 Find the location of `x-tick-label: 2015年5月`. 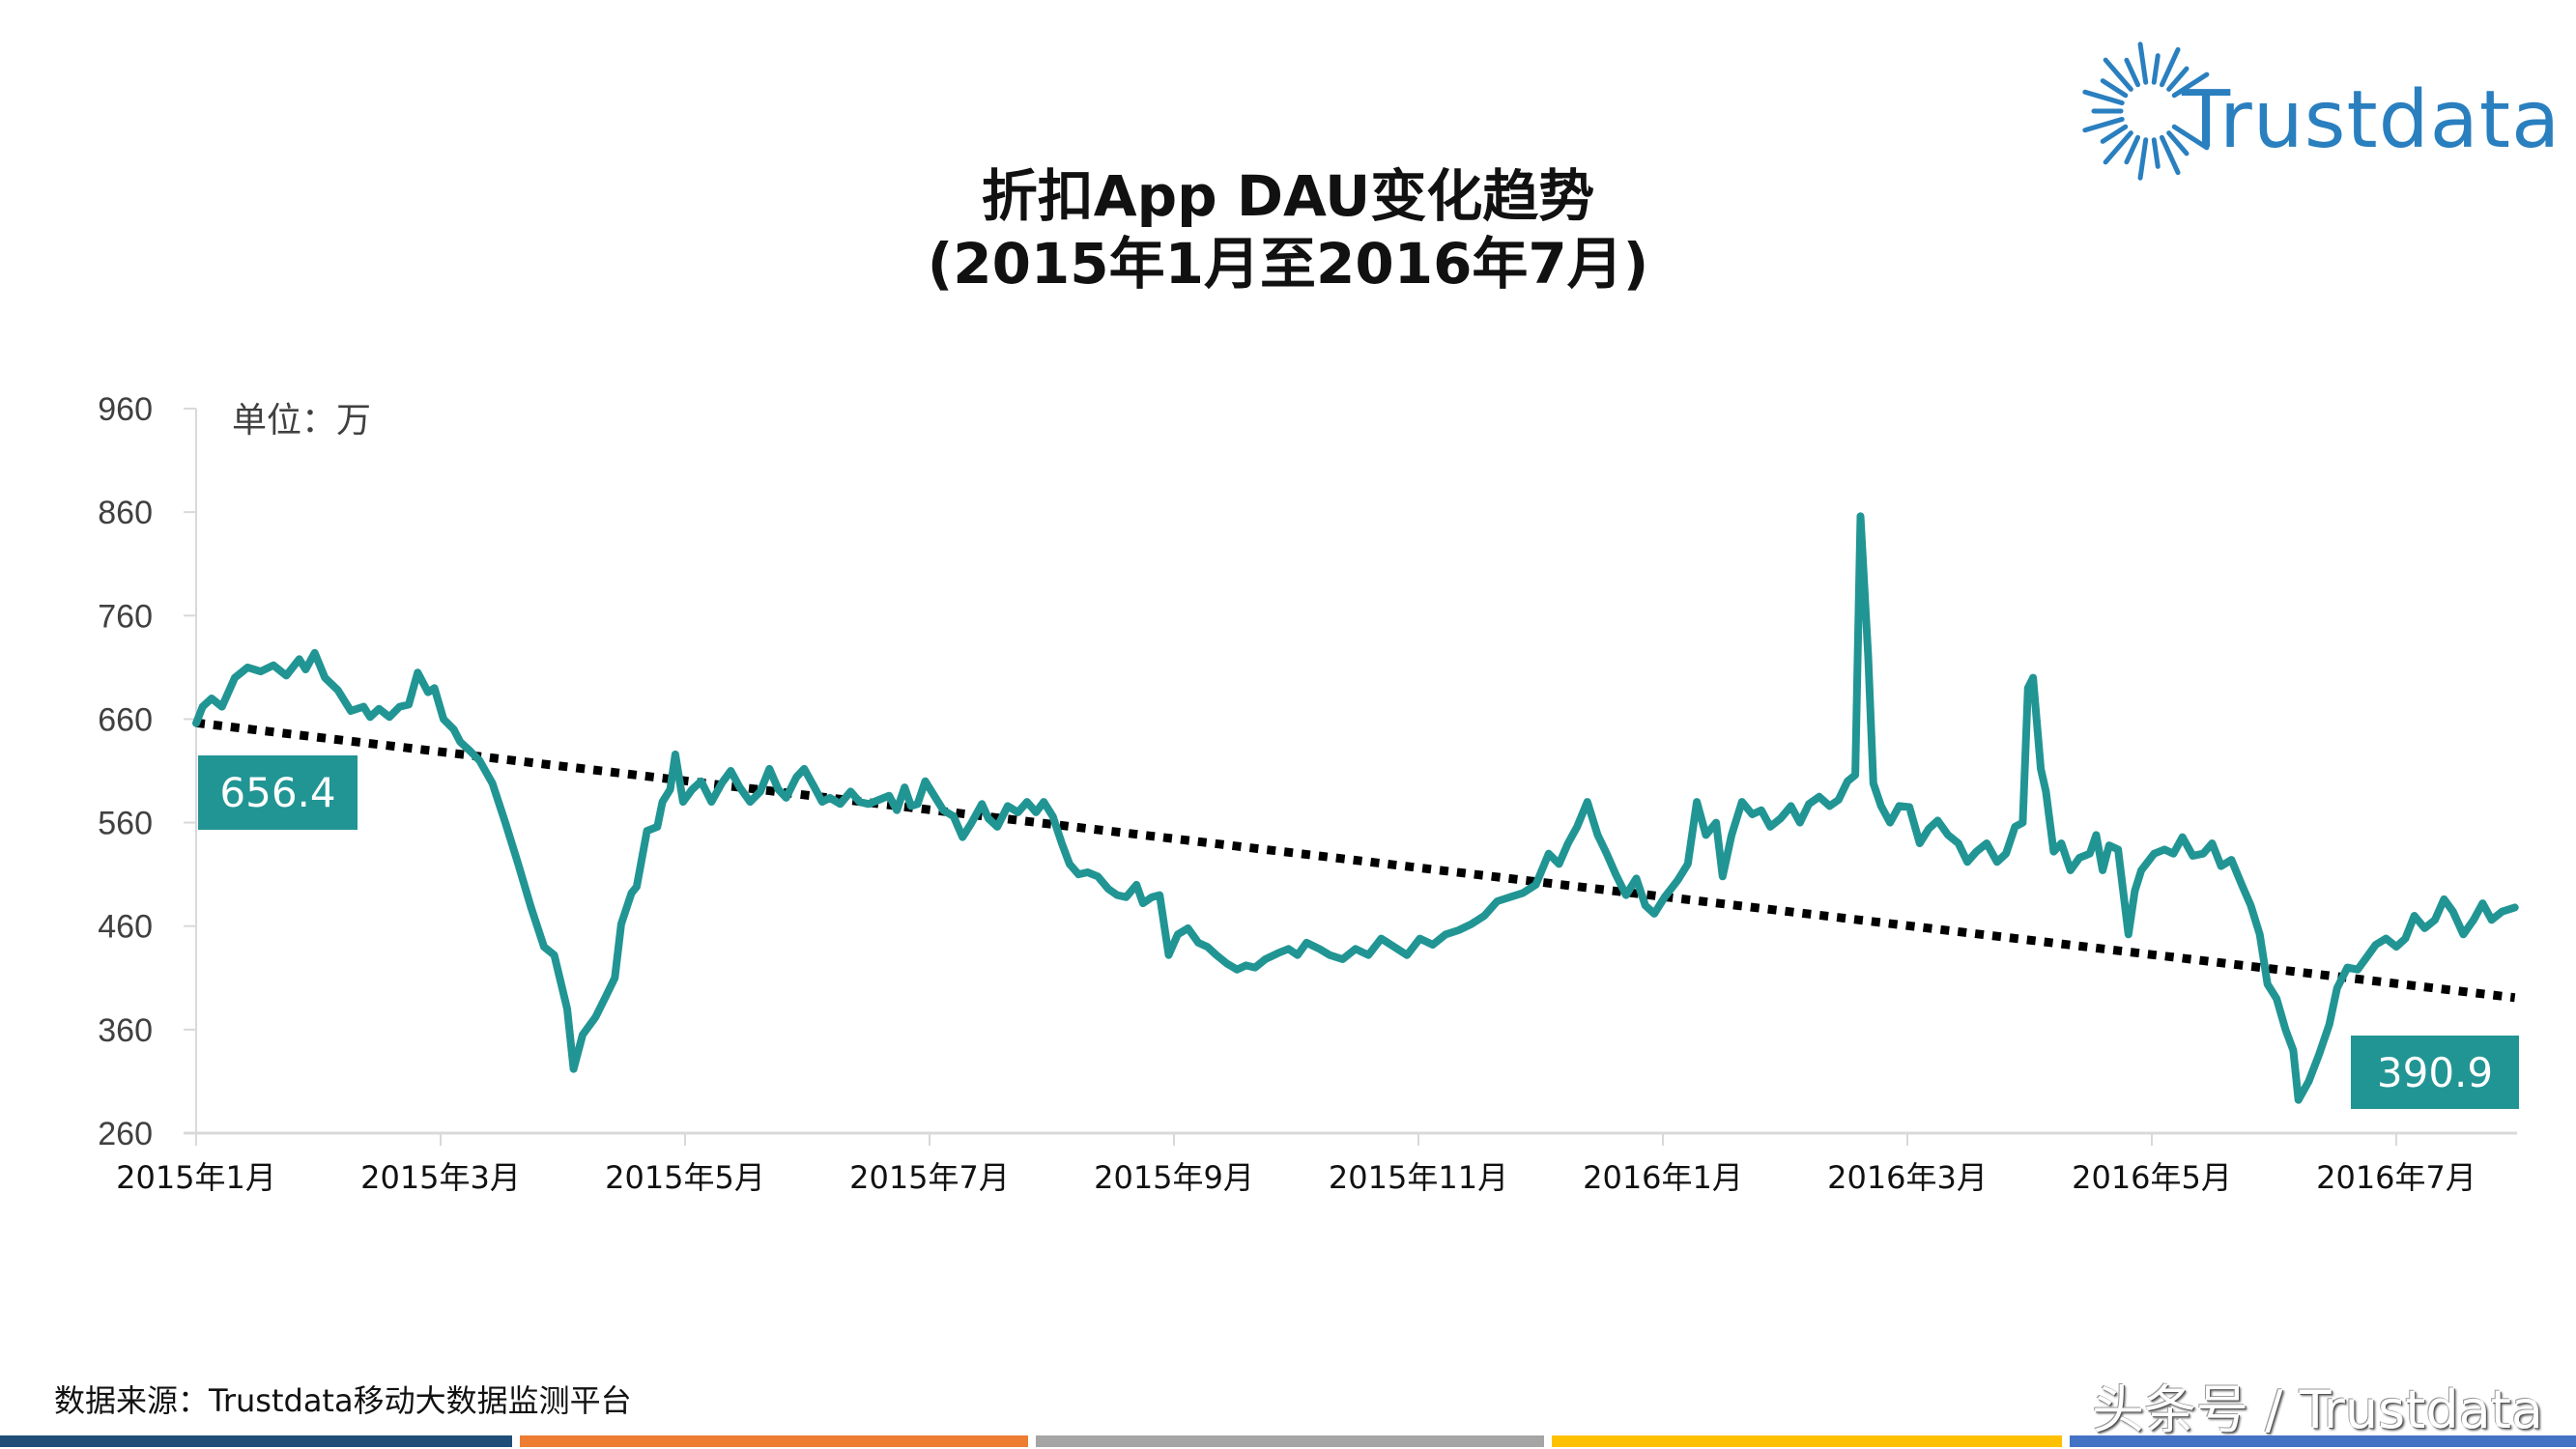

x-tick-label: 2015年5月 is located at coordinates (685, 1177).